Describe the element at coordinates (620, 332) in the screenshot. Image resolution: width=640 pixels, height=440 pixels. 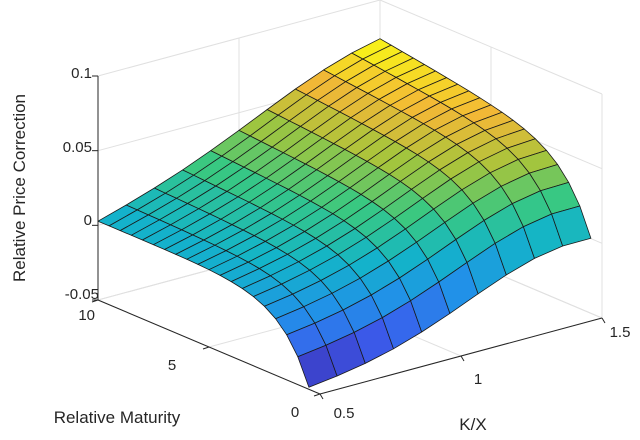
I see `x-tick-label-1.5: 1.5` at that location.